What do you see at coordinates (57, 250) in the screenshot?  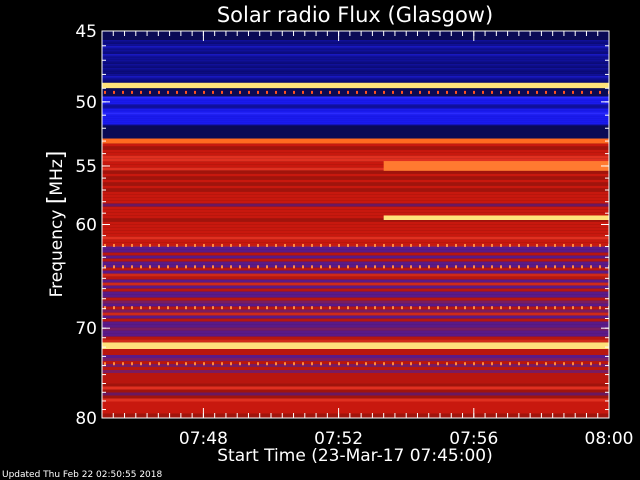 I see `y-axis-label-prefix: Frequency` at bounding box center [57, 250].